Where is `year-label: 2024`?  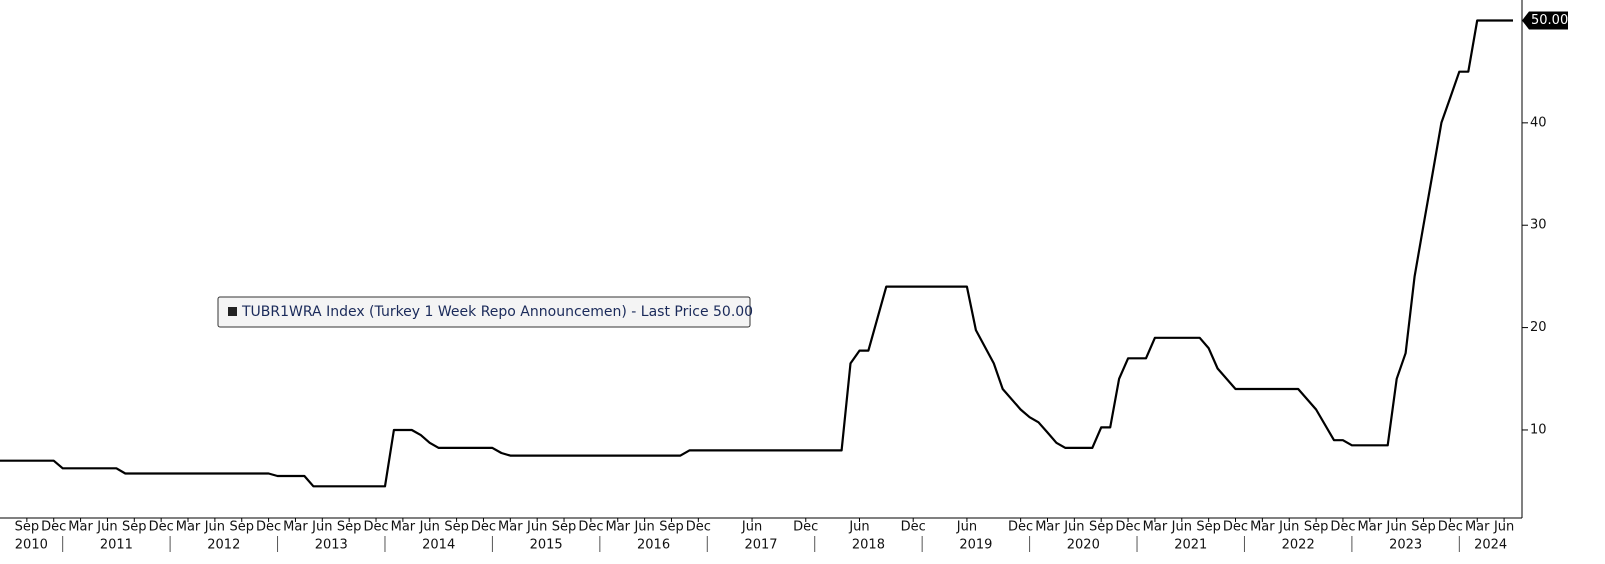
year-label: 2024 is located at coordinates (1490, 545).